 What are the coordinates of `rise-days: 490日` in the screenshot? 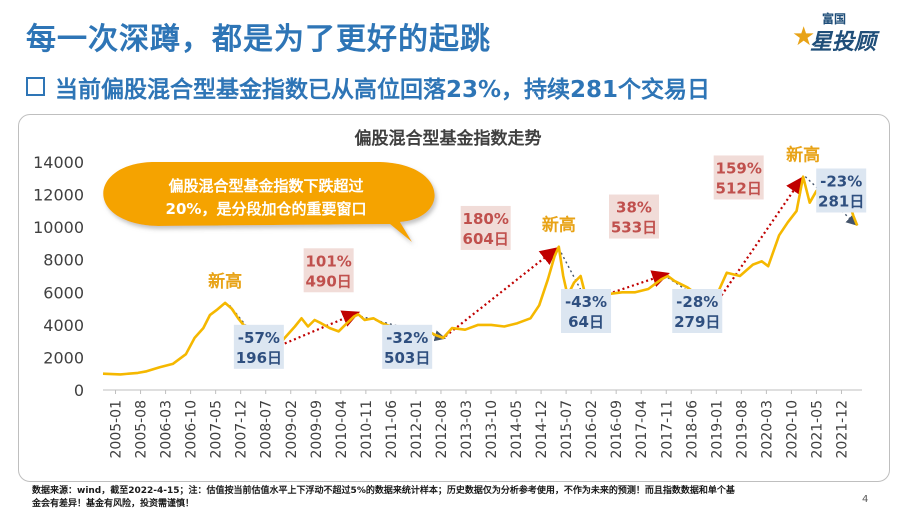 It's located at (328, 281).